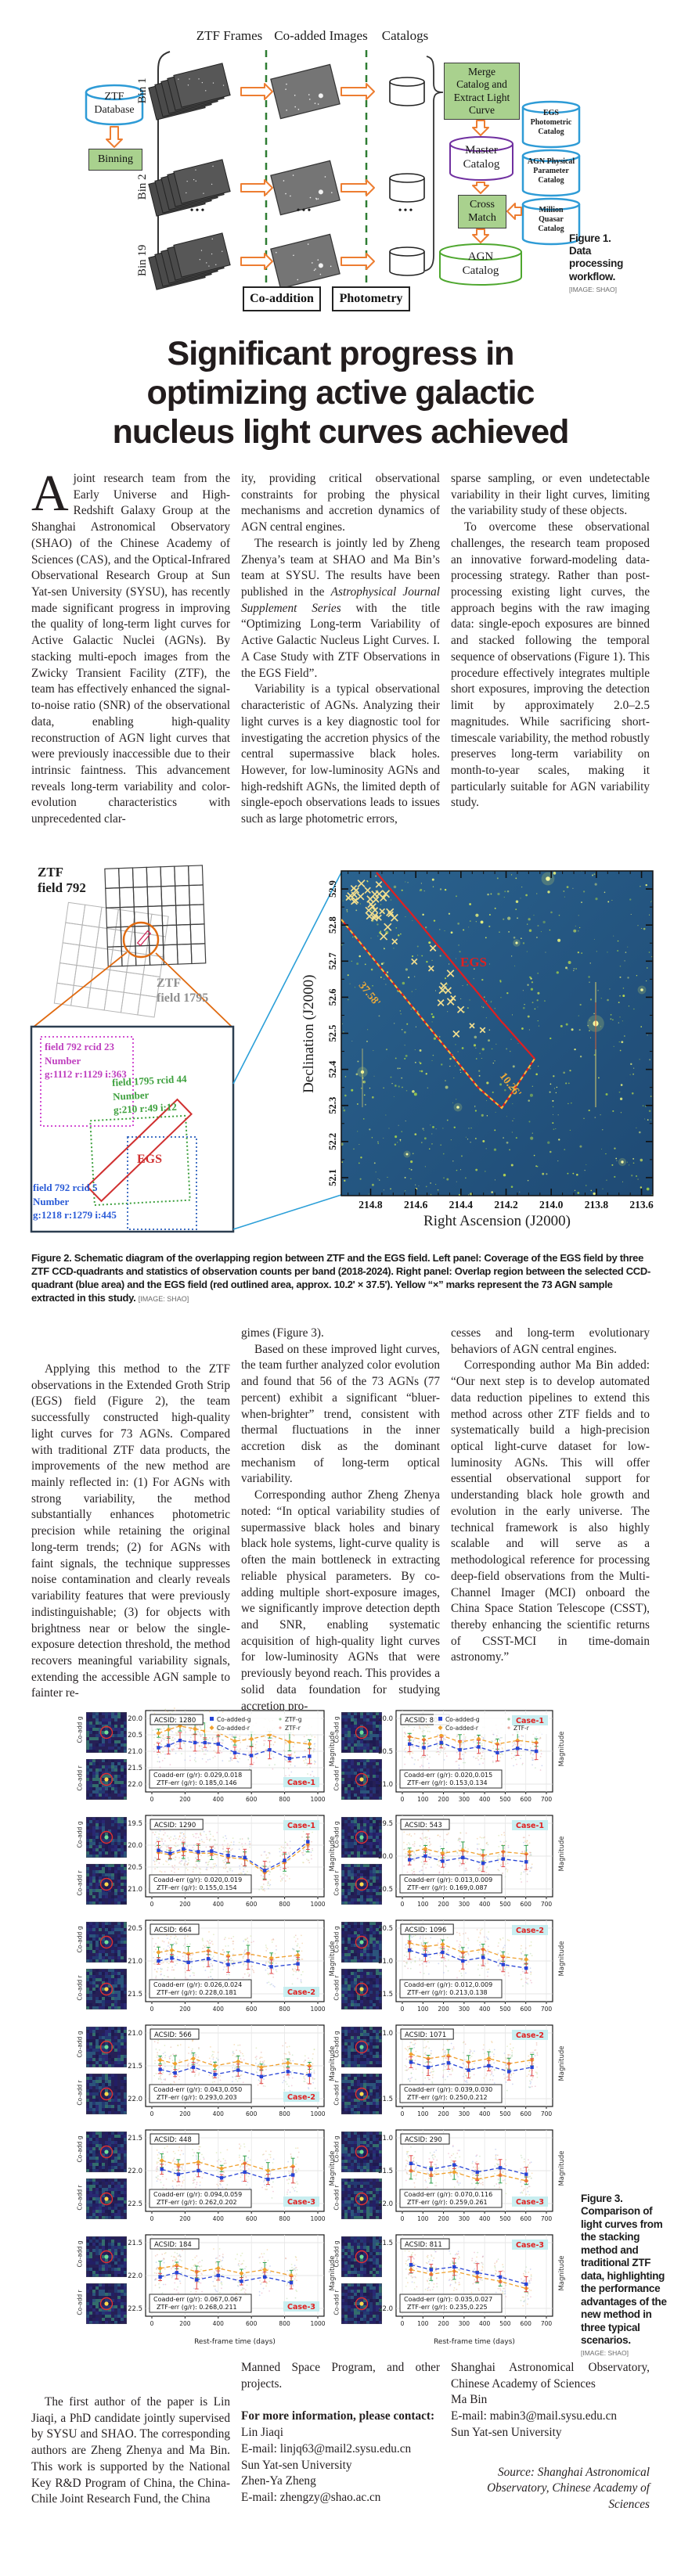  Describe the element at coordinates (301, 2308) in the screenshot. I see `case-badge: Case-3` at that location.